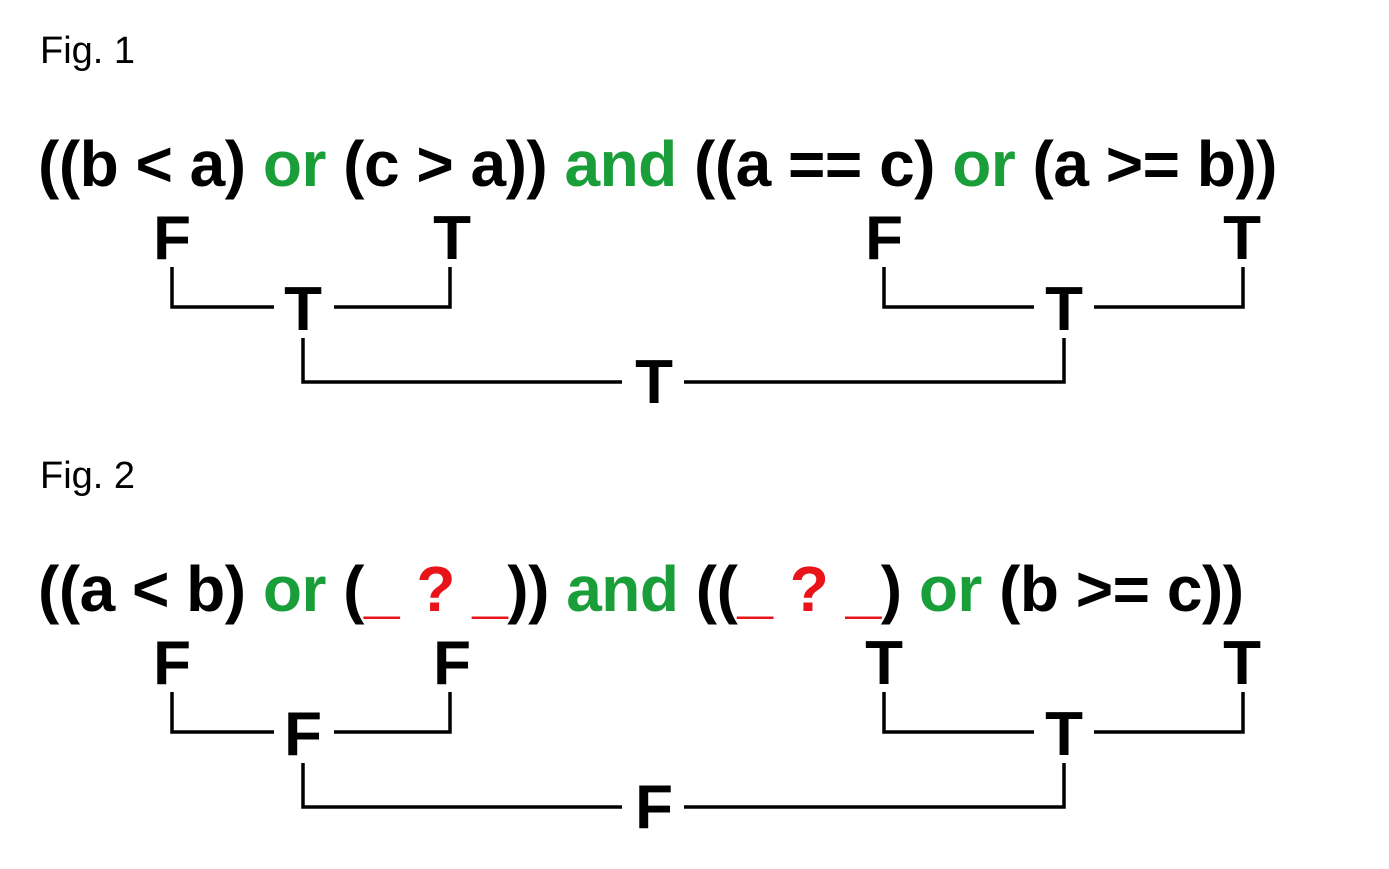  What do you see at coordinates (537, 589) in the screenshot?
I see `expression-segment: ))` at bounding box center [537, 589].